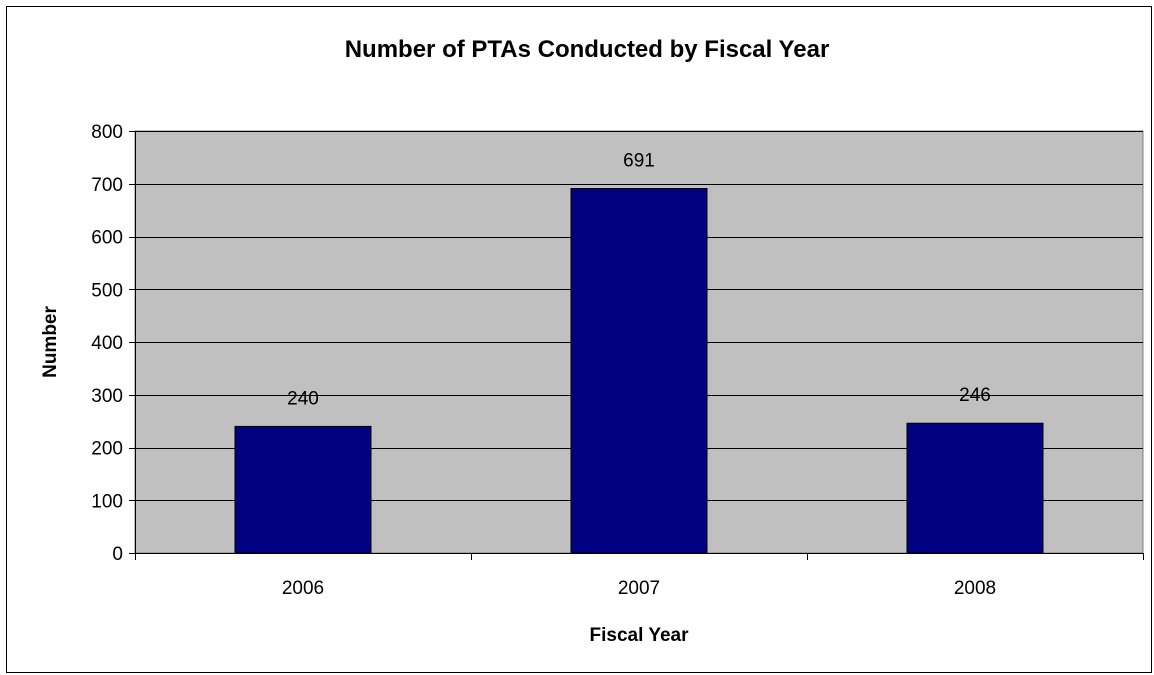 Image resolution: width=1154 pixels, height=675 pixels. Describe the element at coordinates (107, 132) in the screenshot. I see `y-tick-label: 800` at that location.